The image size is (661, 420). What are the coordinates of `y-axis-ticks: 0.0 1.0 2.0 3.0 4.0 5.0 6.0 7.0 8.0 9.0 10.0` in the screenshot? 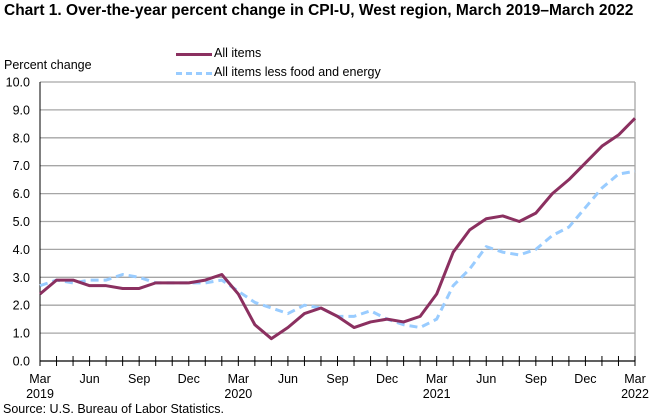 It's located at (18, 222).